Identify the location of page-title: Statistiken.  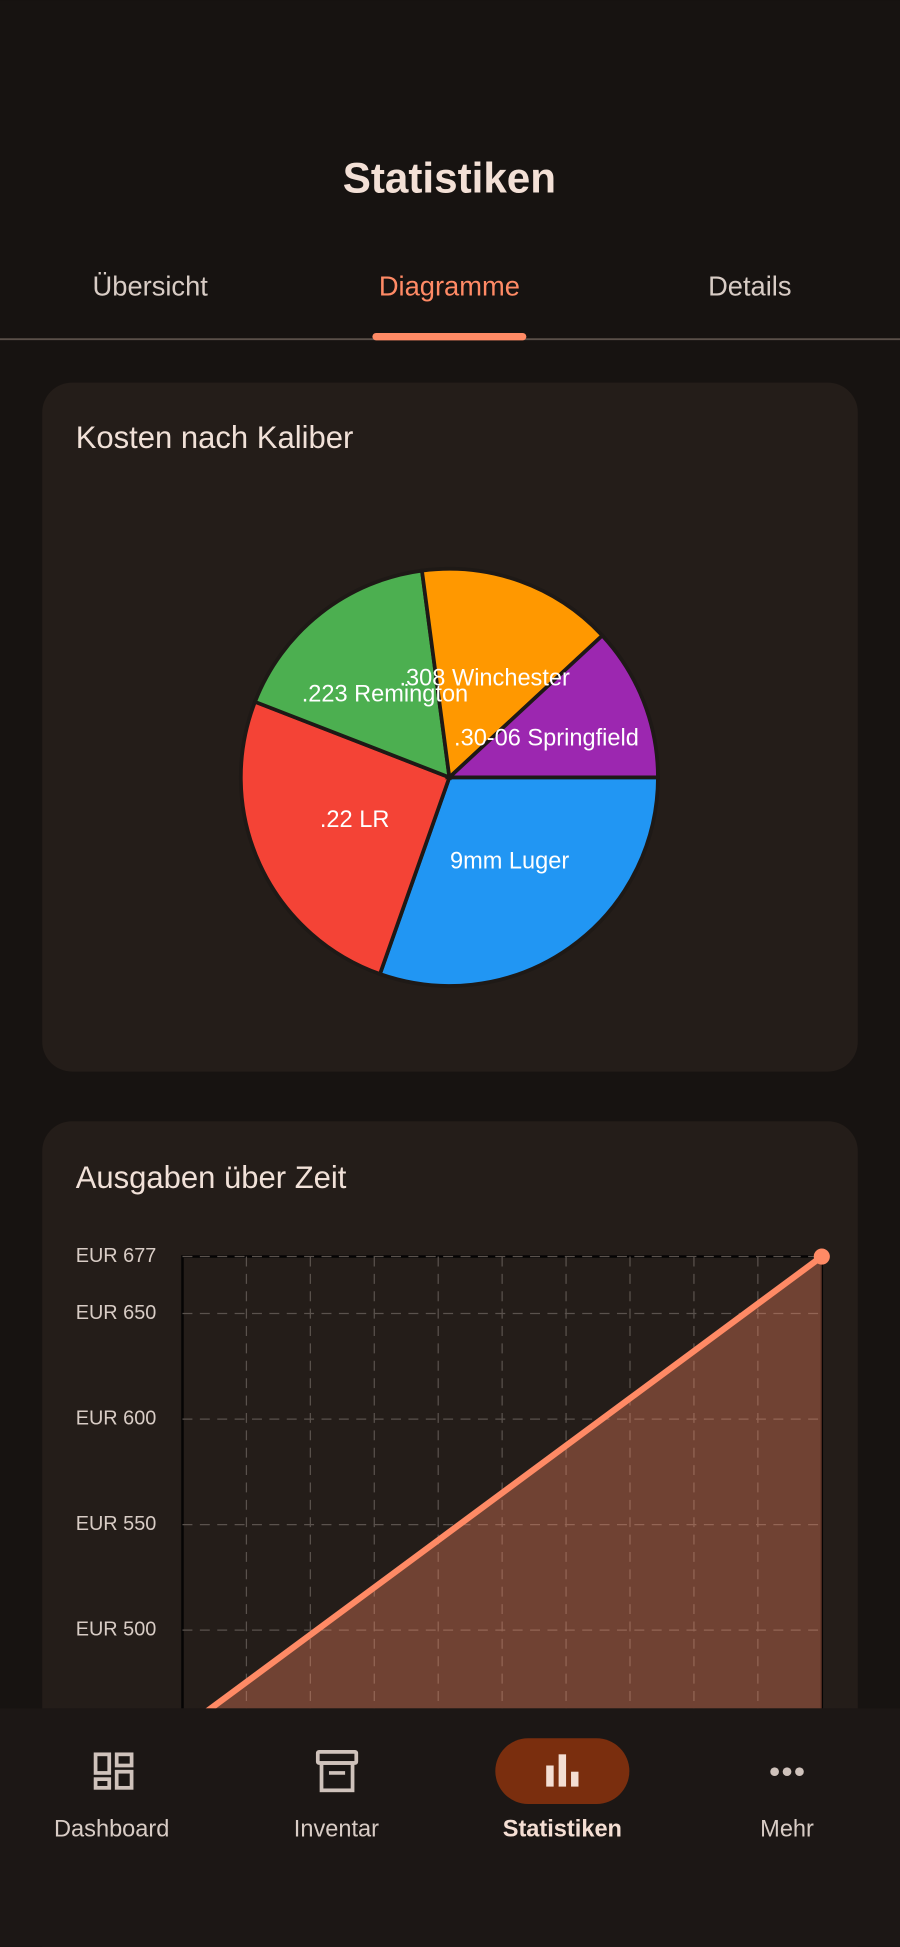
(449, 178).